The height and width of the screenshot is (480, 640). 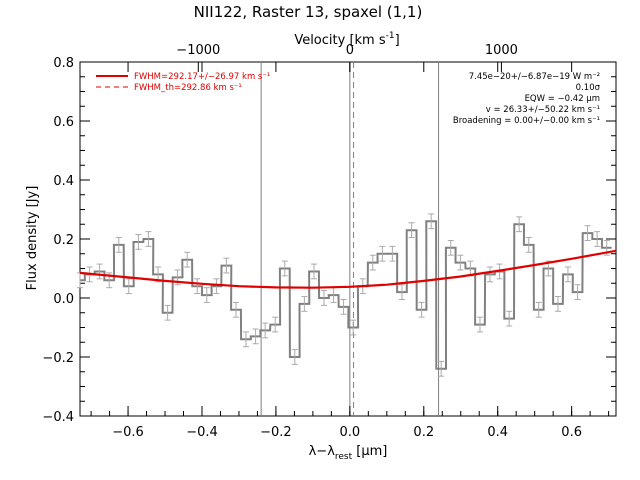 I want to click on legend-label: FWHM_th=292.86 km s⁻¹, so click(x=188, y=88).